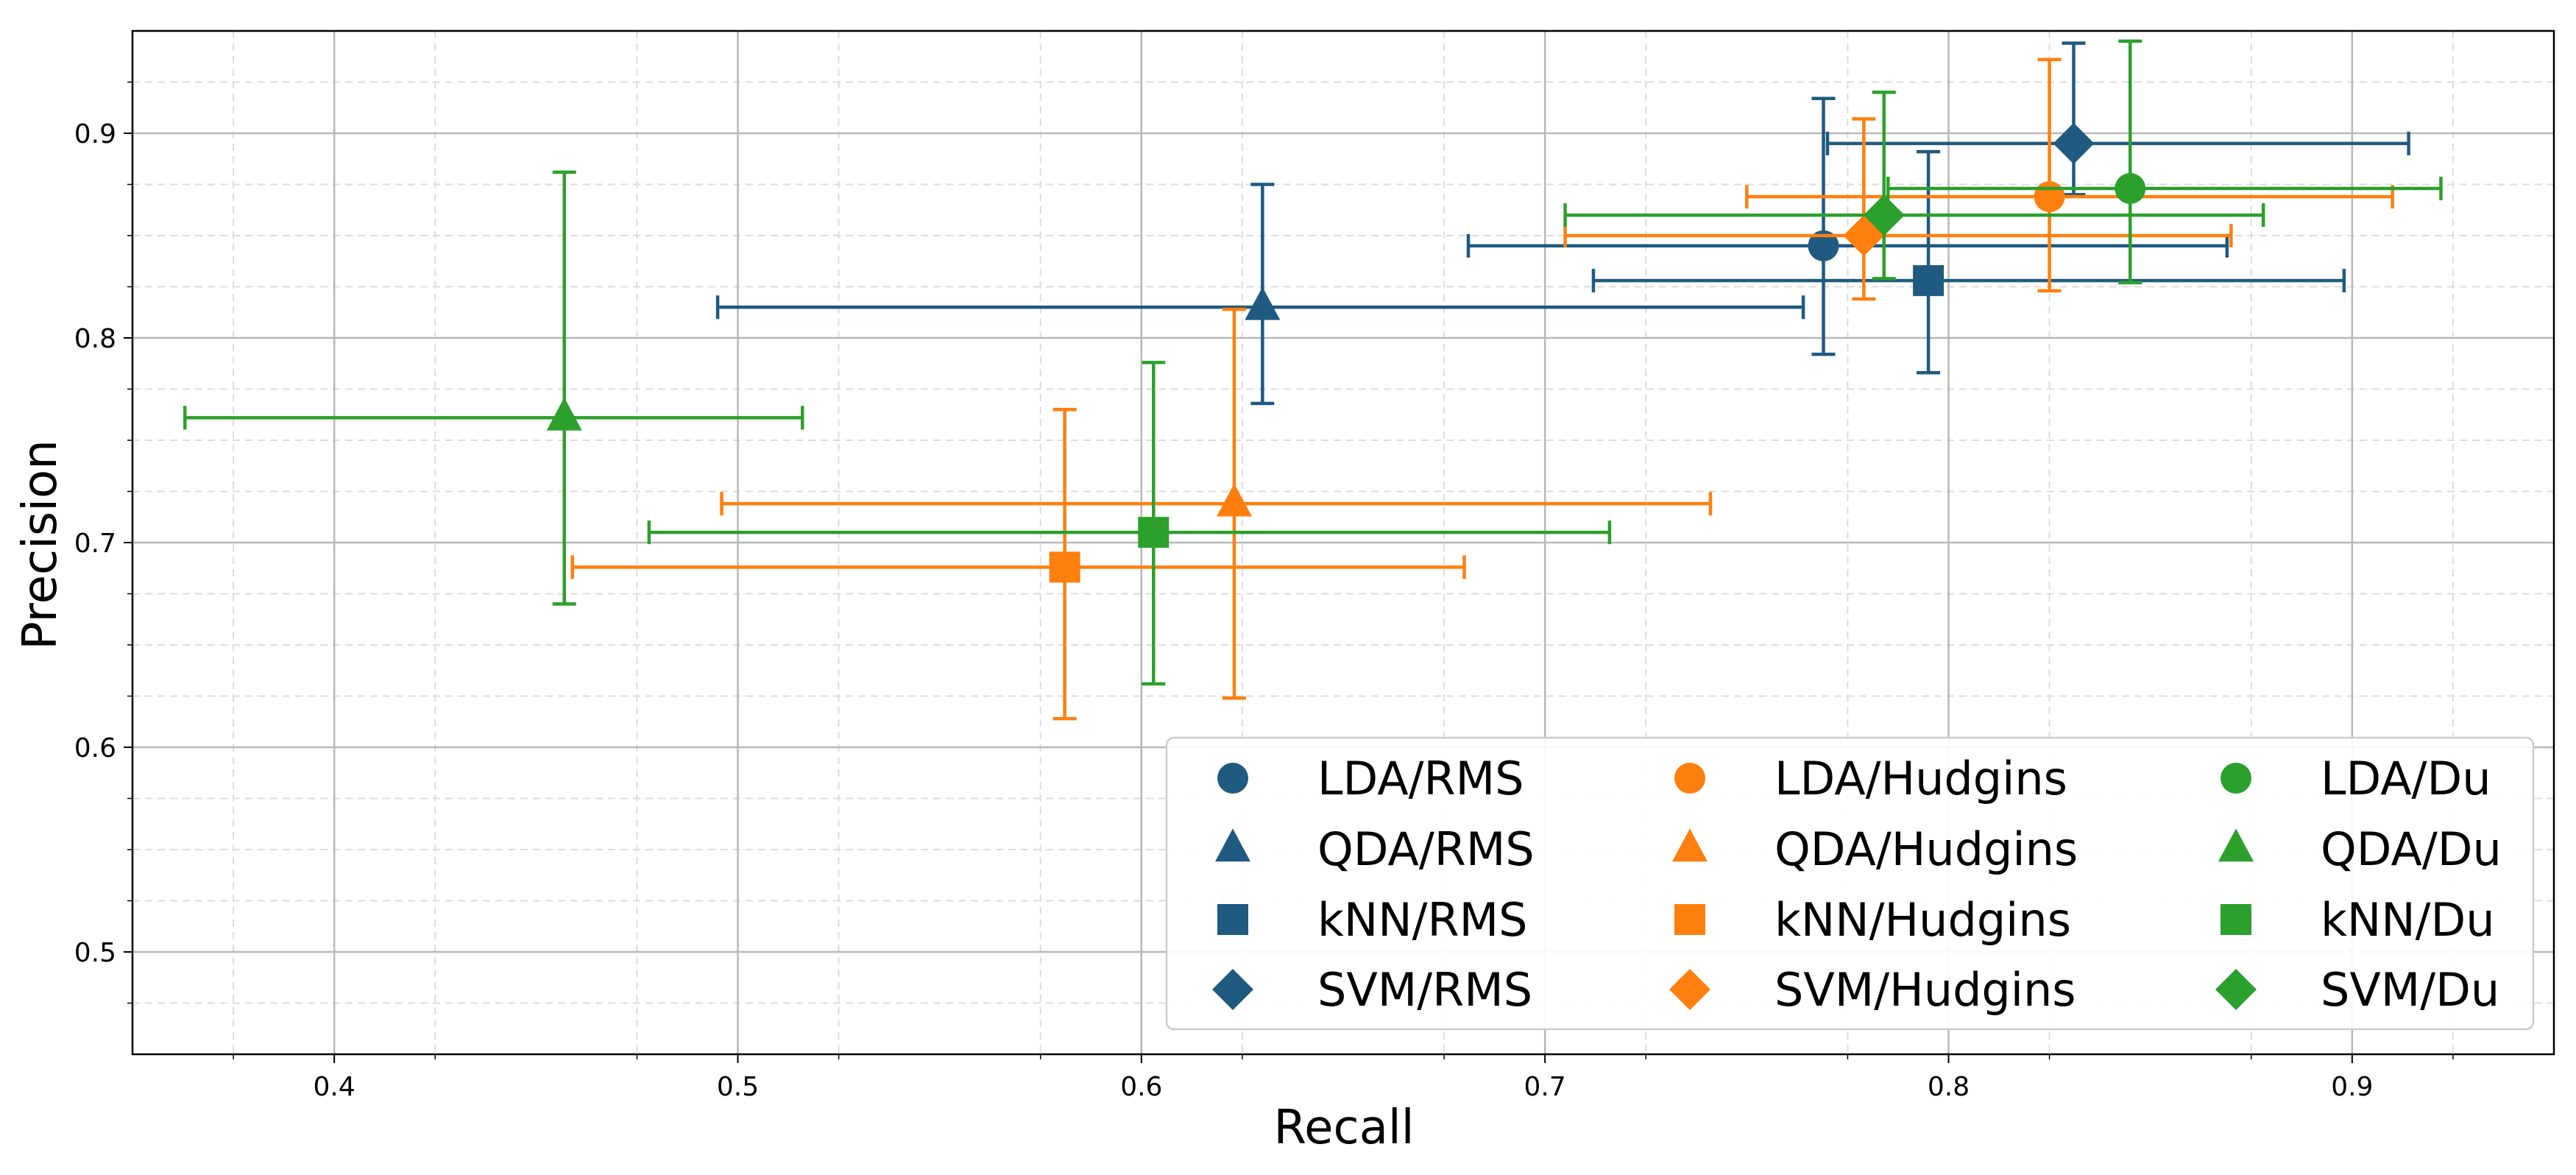  What do you see at coordinates (2117, 119) in the screenshot?
I see `series-svm-rms` at bounding box center [2117, 119].